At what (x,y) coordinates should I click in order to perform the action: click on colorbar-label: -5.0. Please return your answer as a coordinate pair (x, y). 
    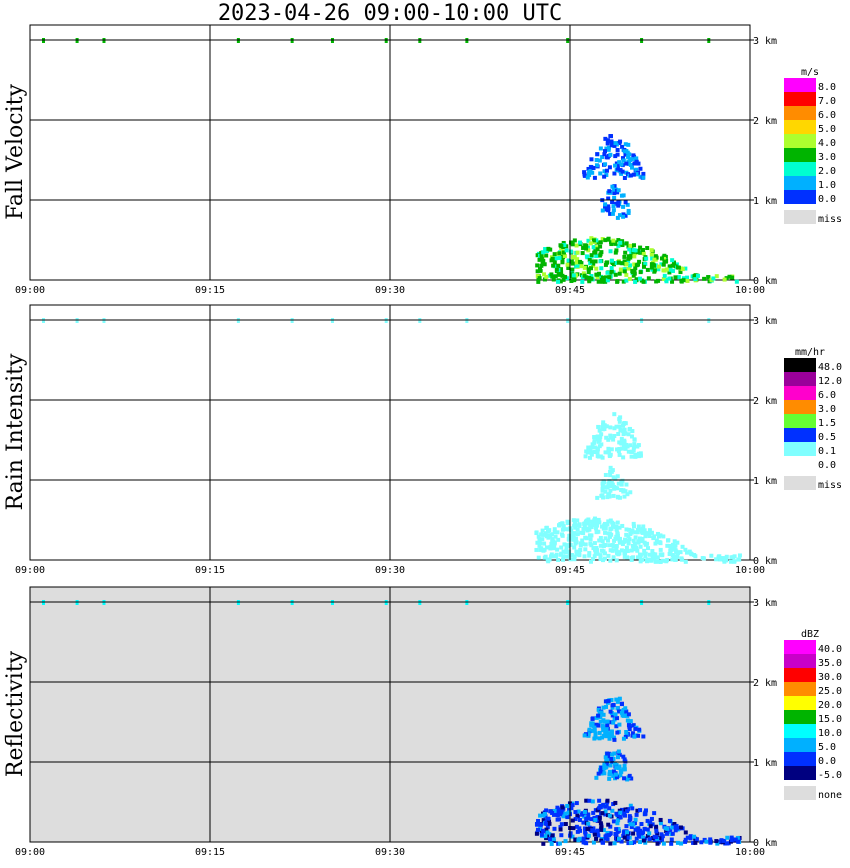
    Looking at the image, I should click on (830, 775).